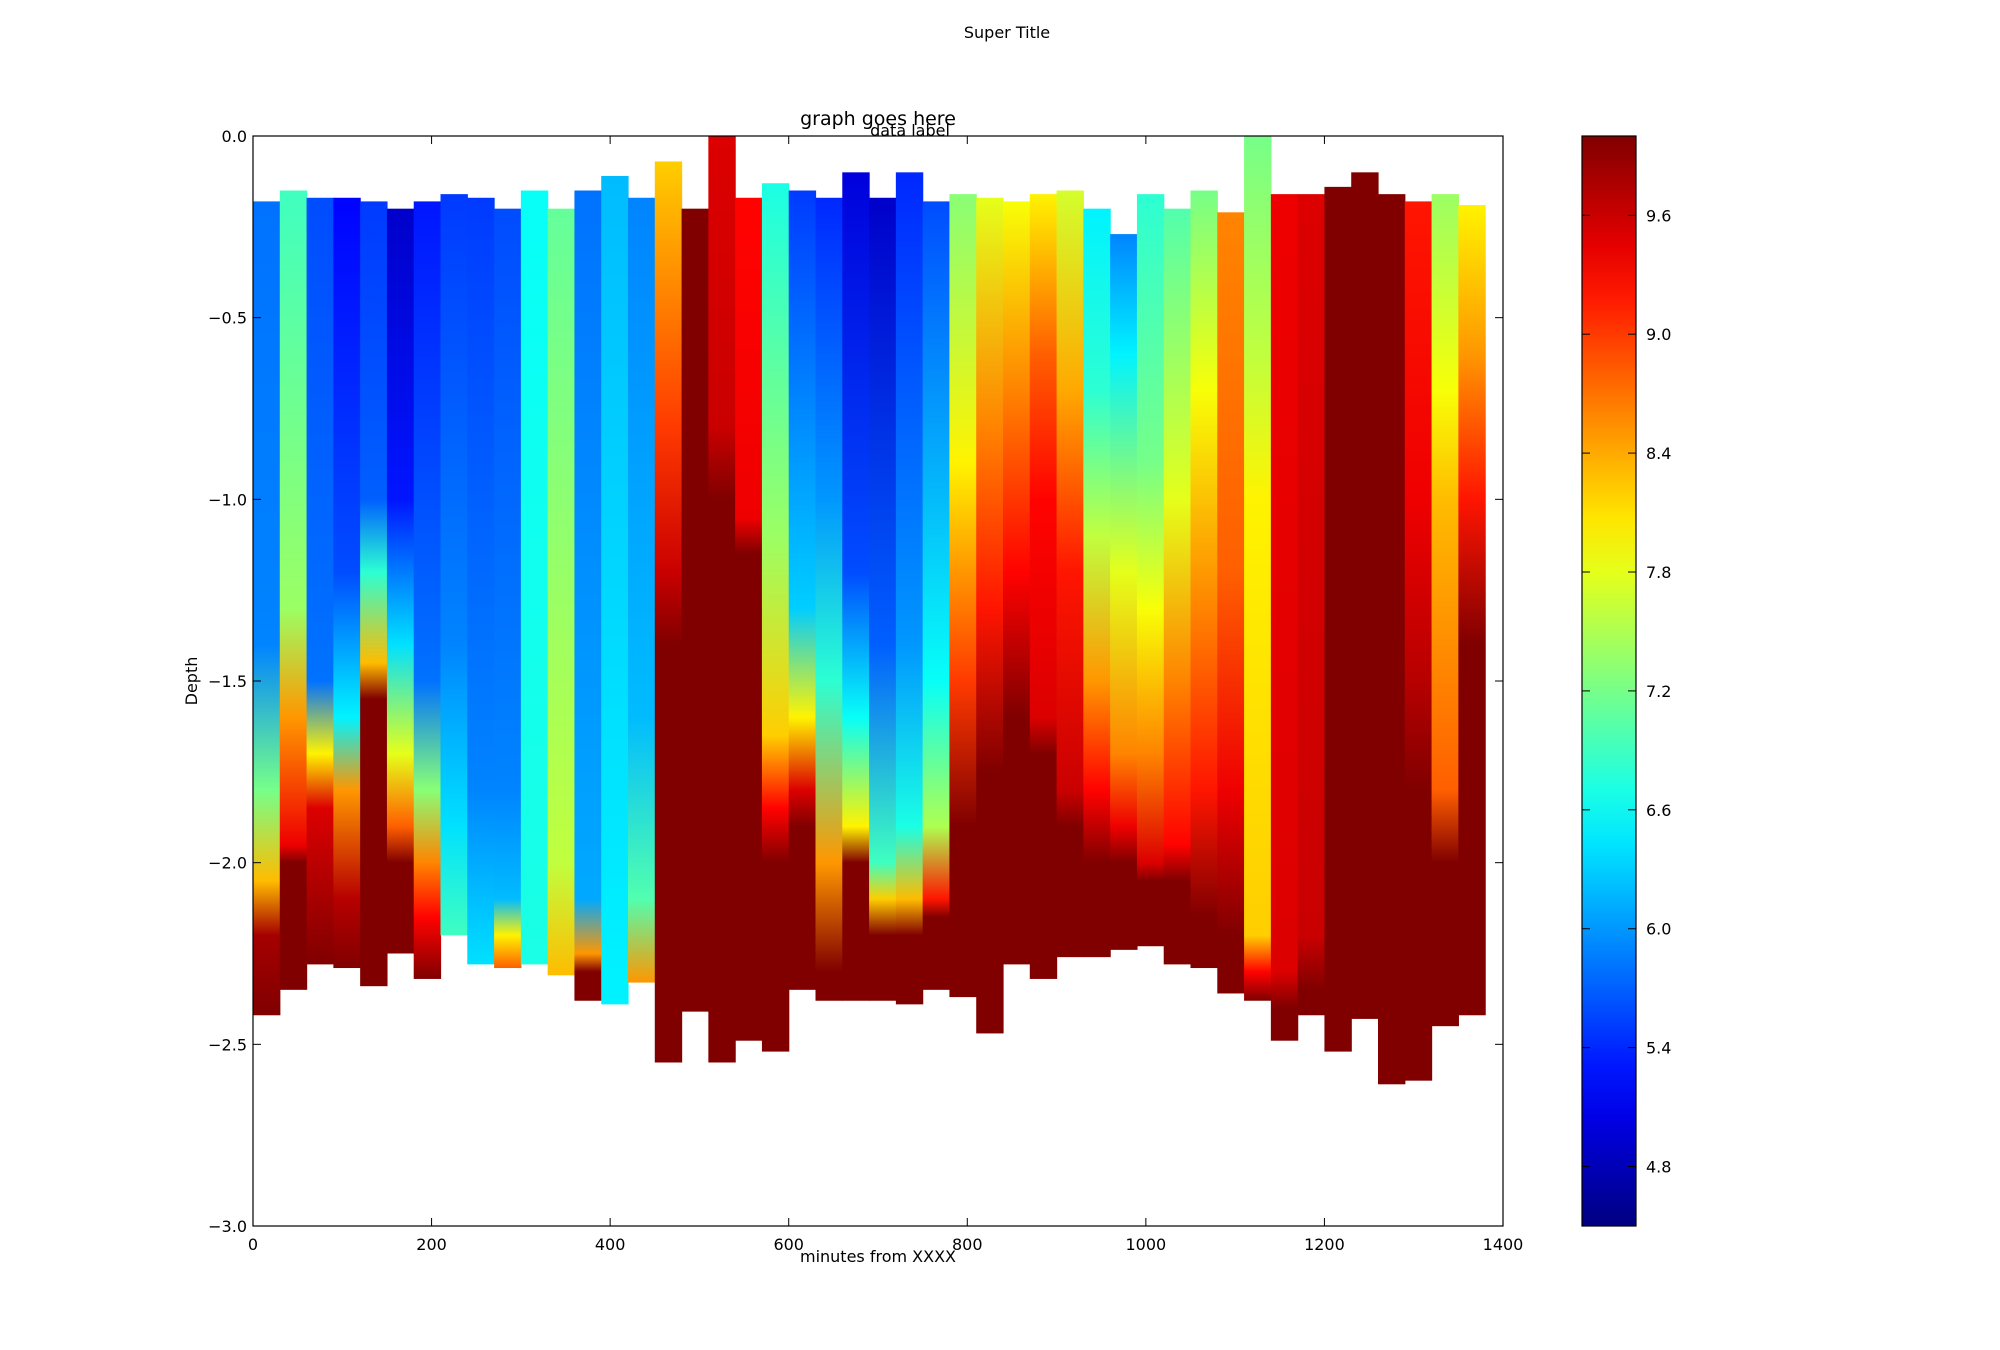  Describe the element at coordinates (1658, 572) in the screenshot. I see `colorbar-tick-label: 7.8` at that location.